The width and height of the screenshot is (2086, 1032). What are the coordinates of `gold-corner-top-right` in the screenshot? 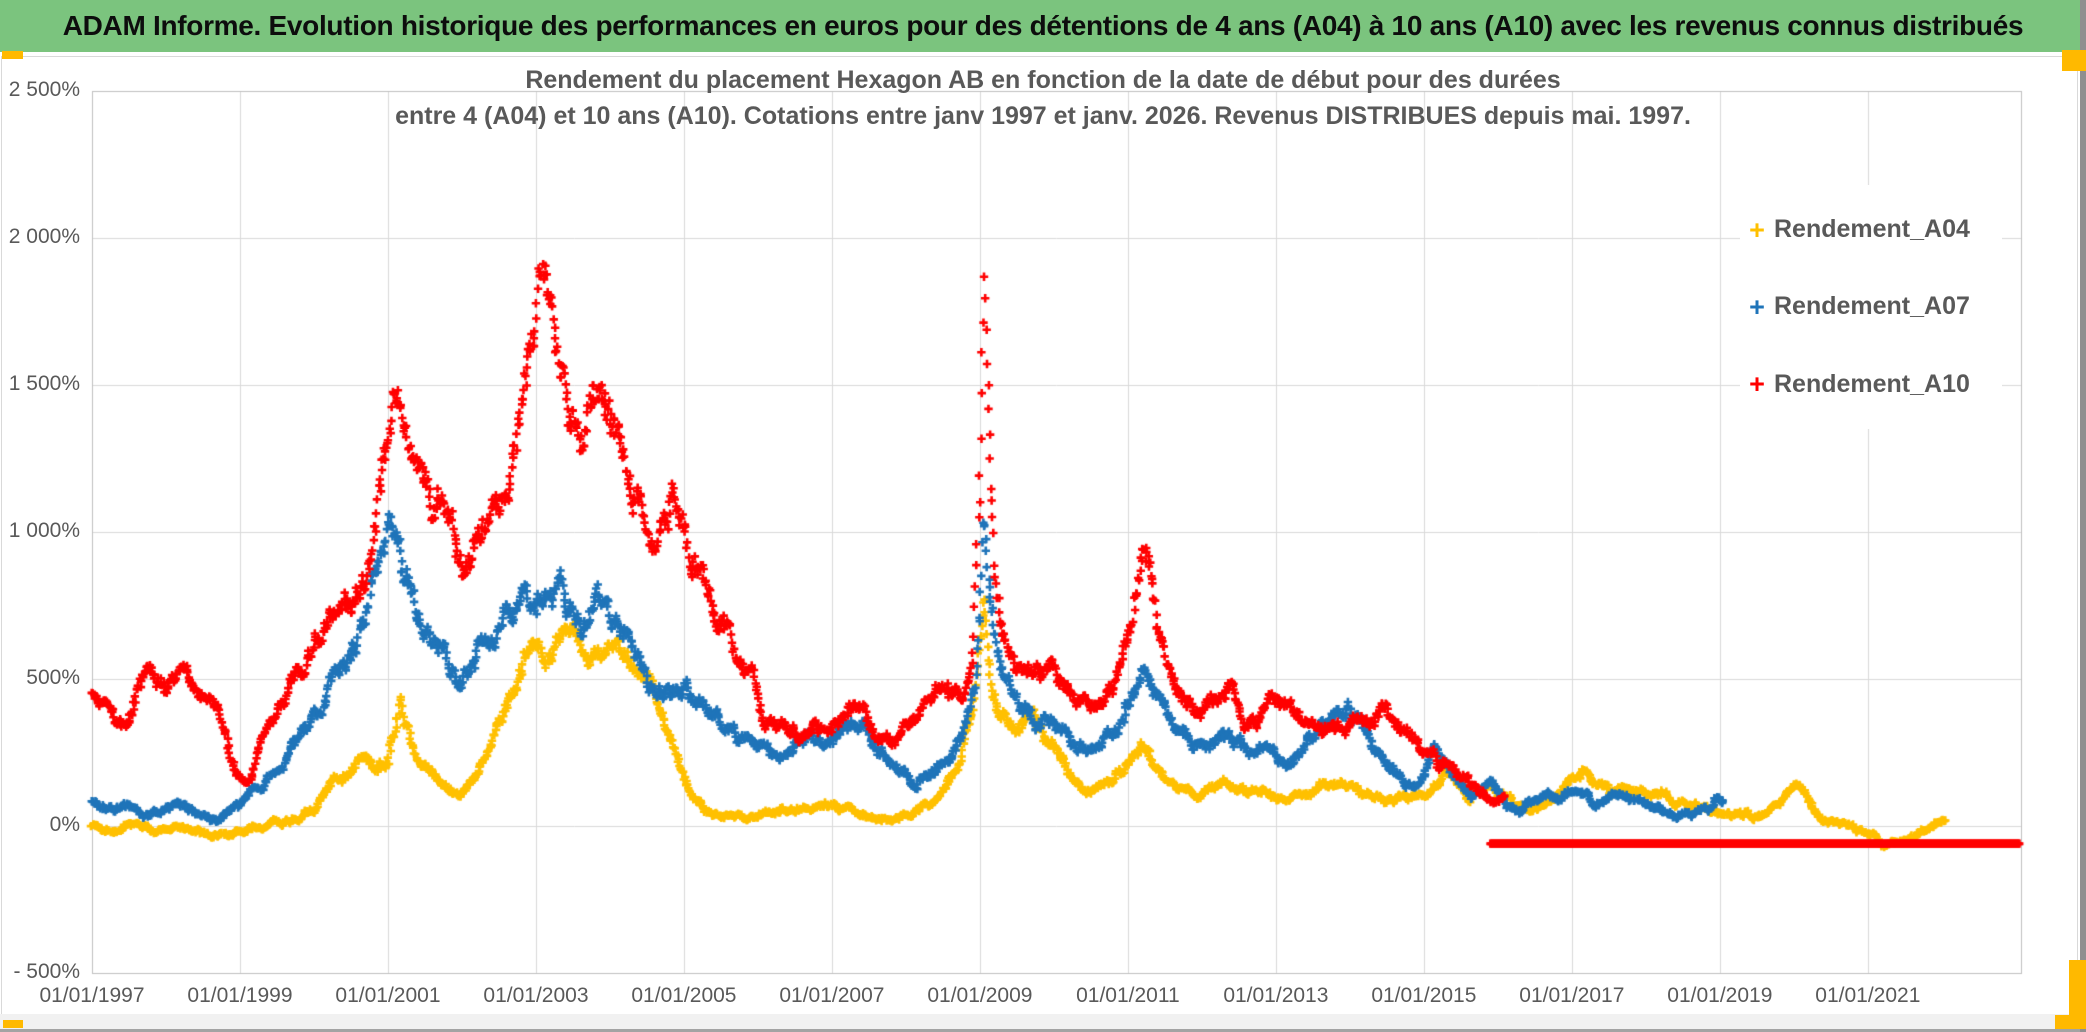 It's located at (2074, 60).